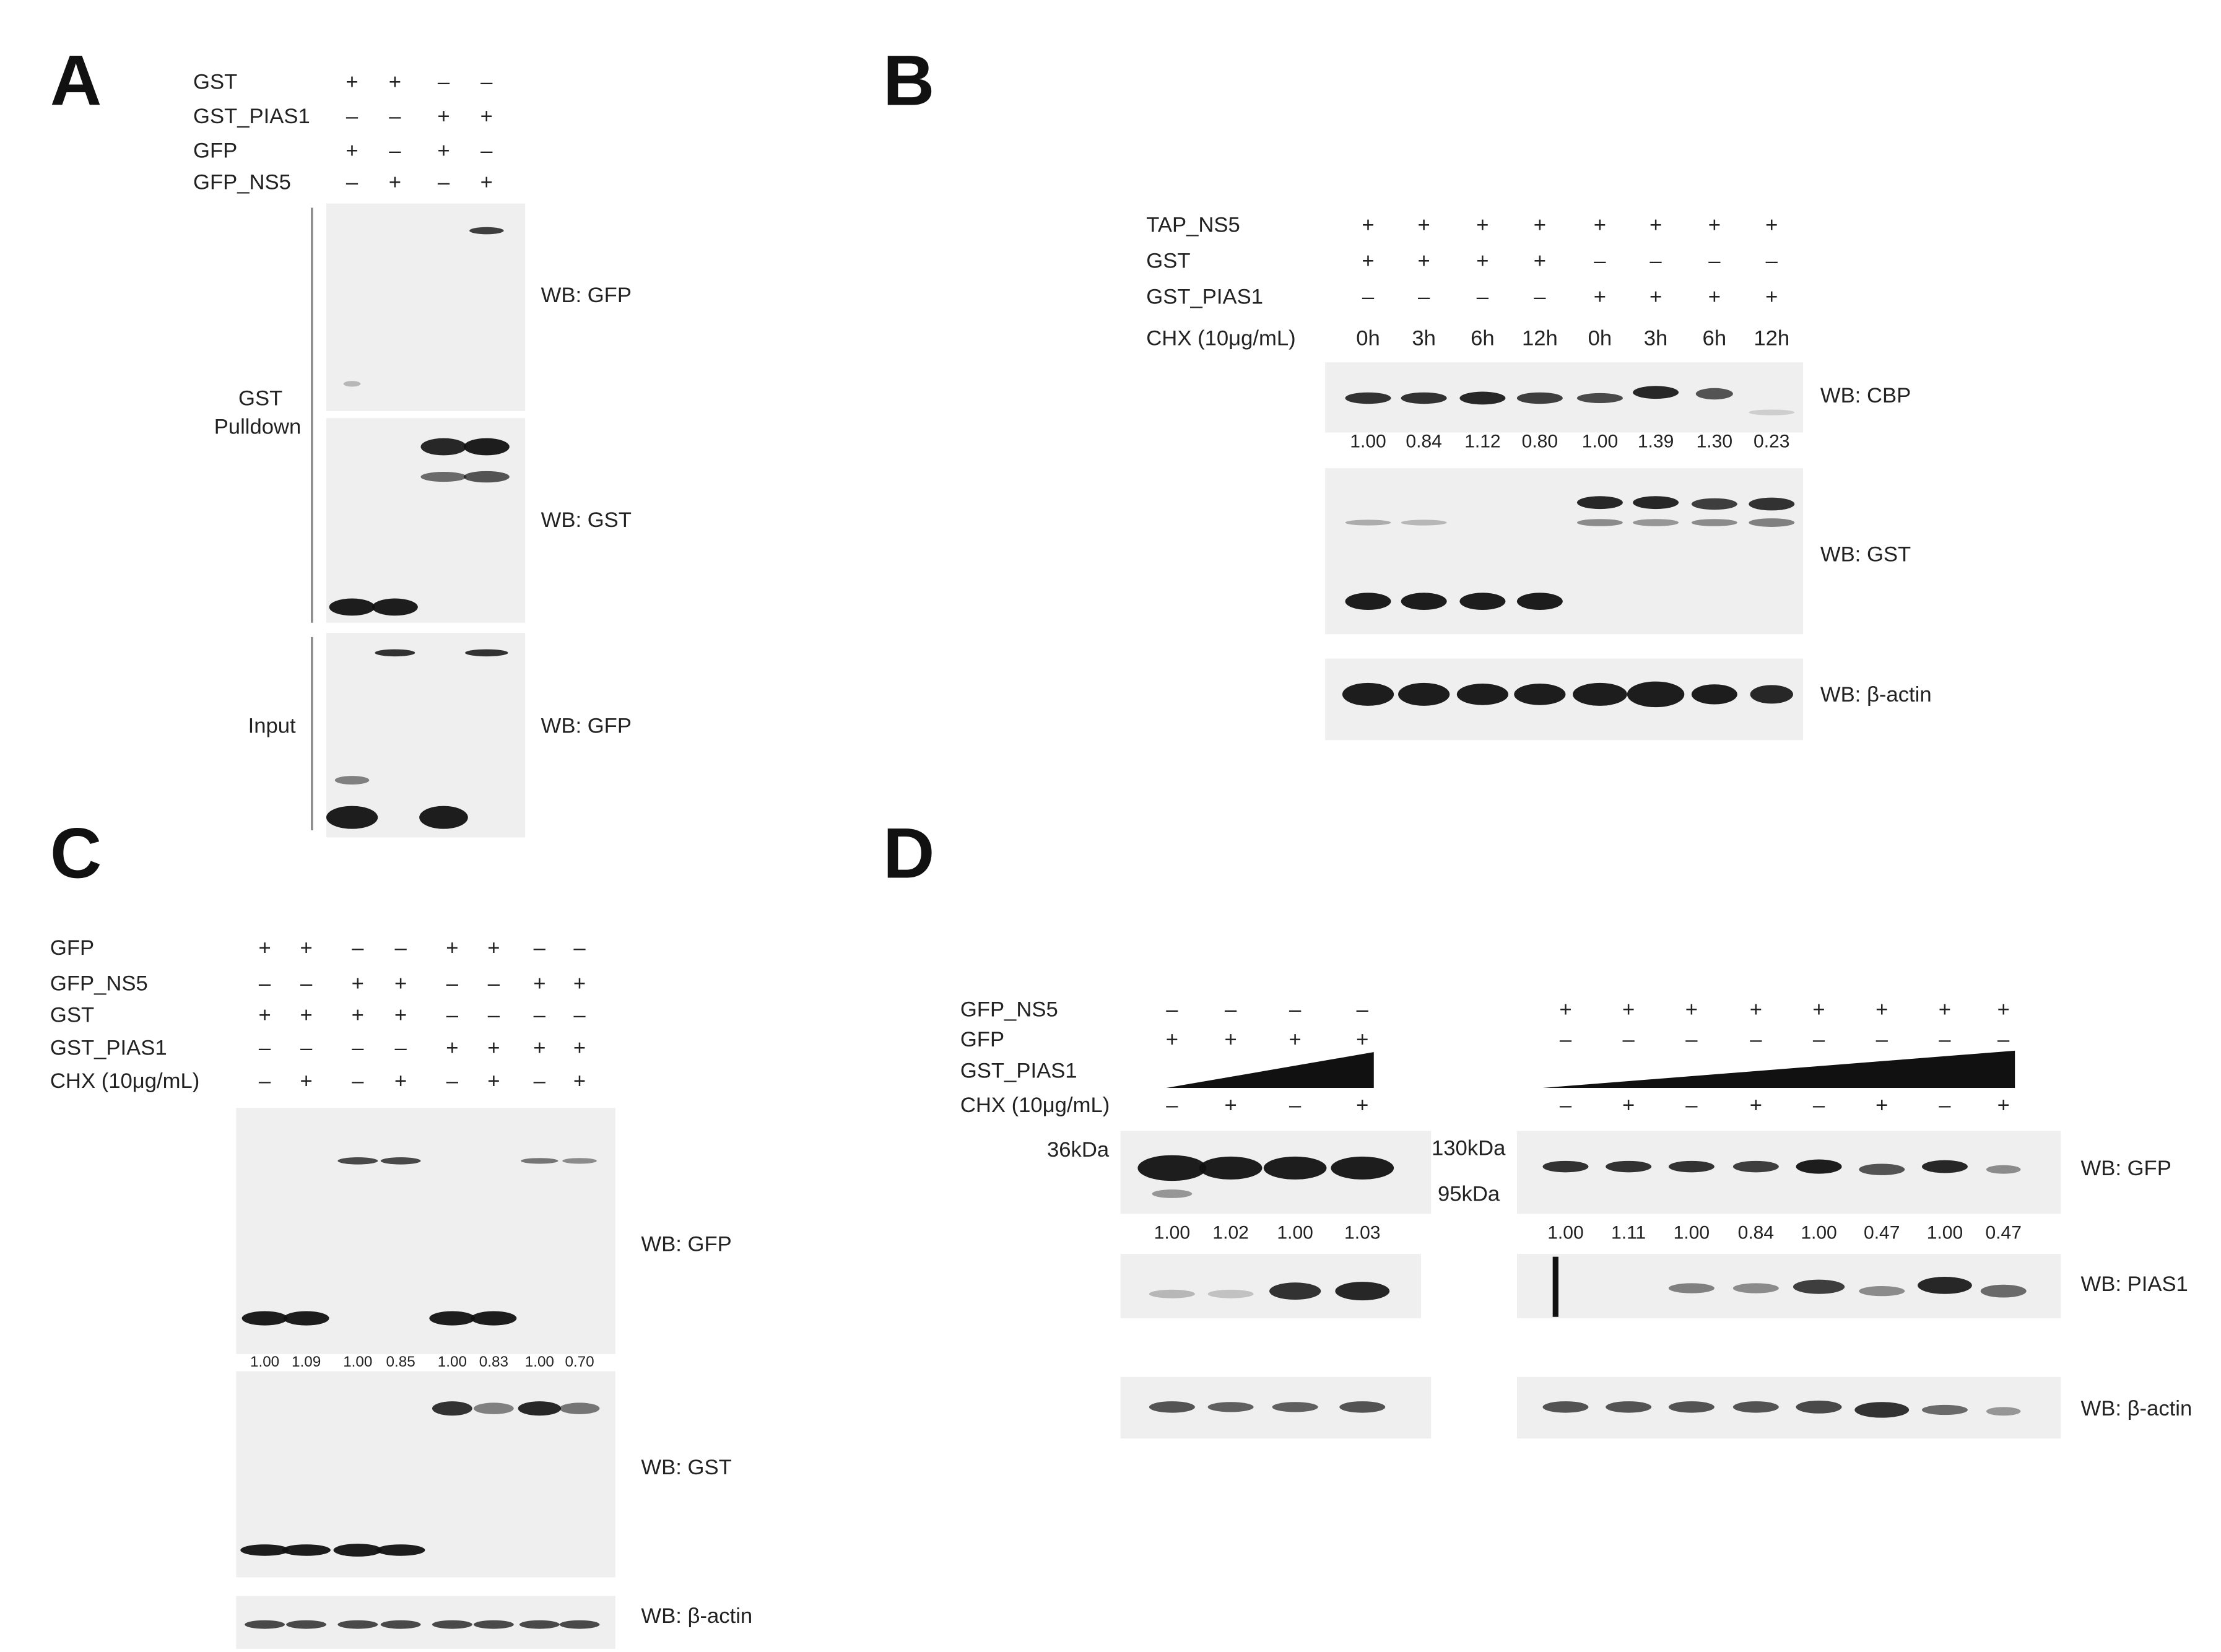 This screenshot has width=2221, height=1652. Describe the element at coordinates (1270, 1070) in the screenshot. I see `wedge` at that location.